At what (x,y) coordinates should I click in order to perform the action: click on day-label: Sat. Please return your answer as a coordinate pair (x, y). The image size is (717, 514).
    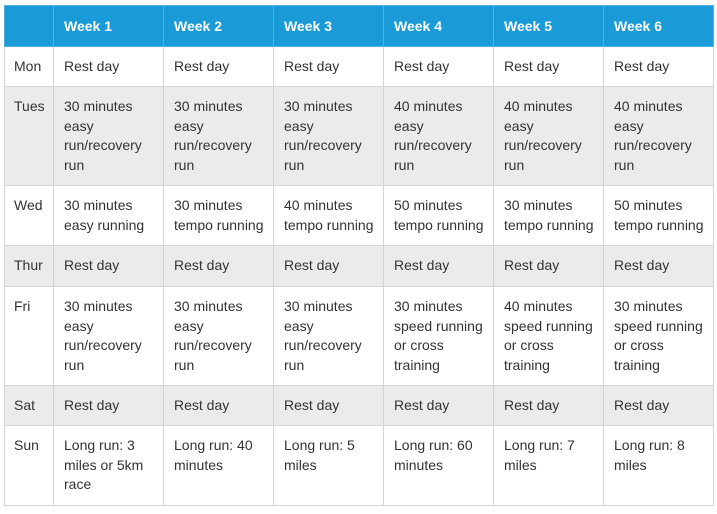
    Looking at the image, I should click on (29, 405).